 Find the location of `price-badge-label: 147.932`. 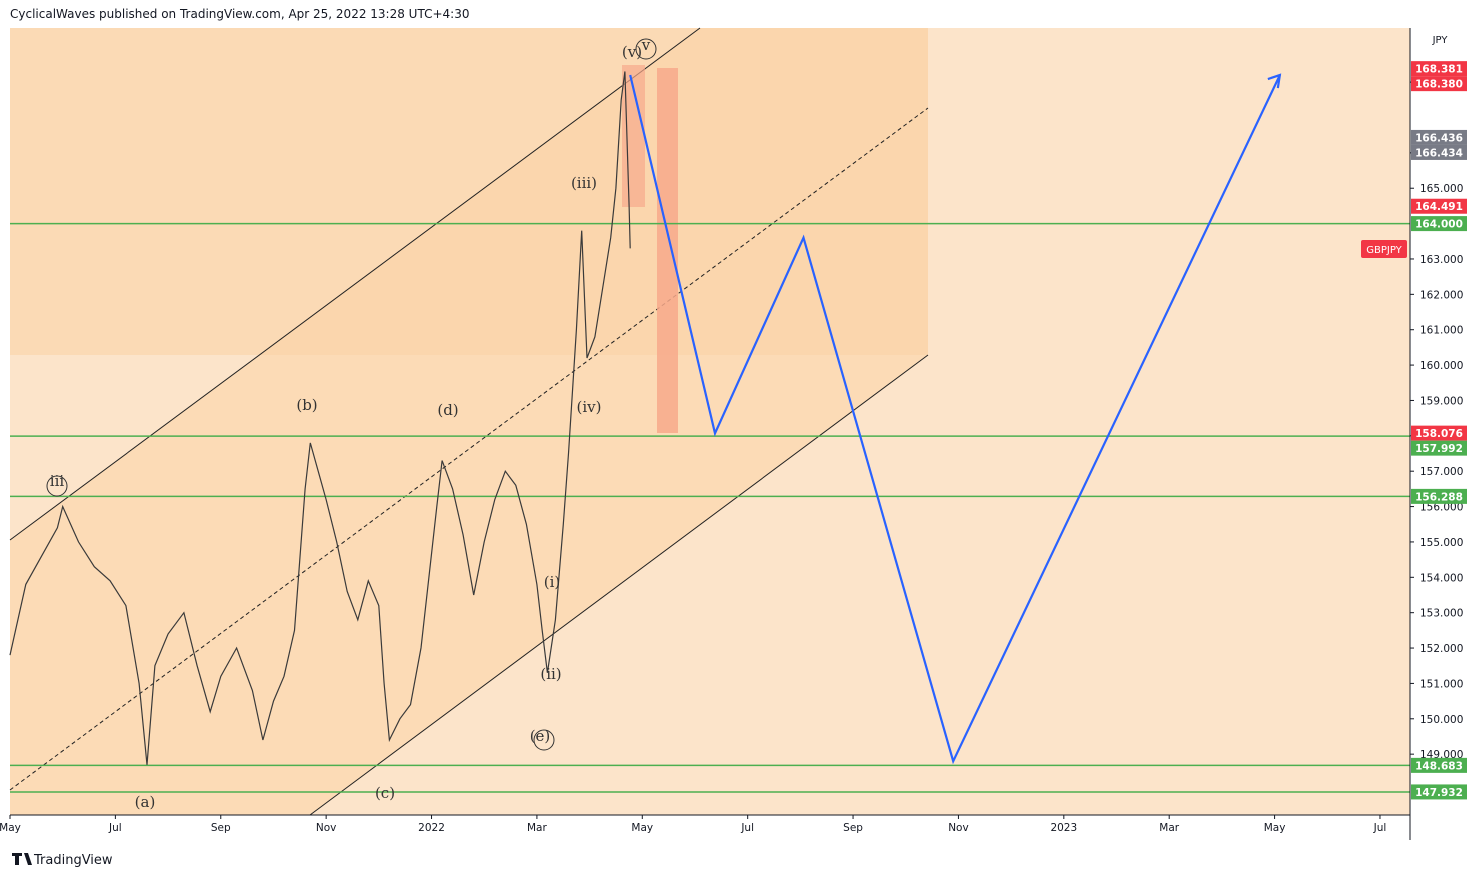

price-badge-label: 147.932 is located at coordinates (1439, 793).